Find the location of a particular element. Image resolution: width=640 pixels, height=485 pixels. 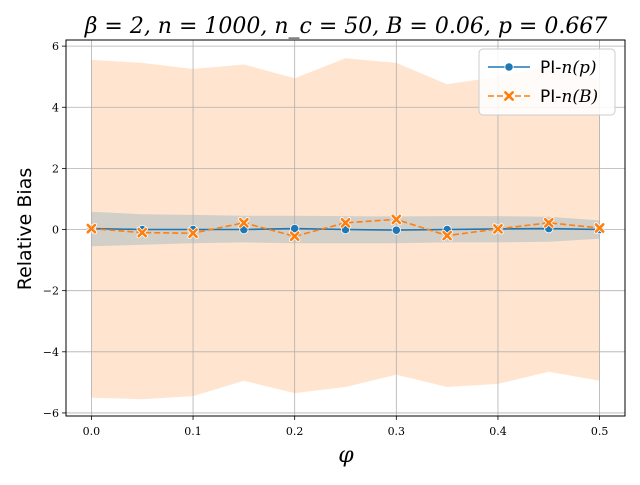

legend-marker-pi-n-p is located at coordinates (509, 67).